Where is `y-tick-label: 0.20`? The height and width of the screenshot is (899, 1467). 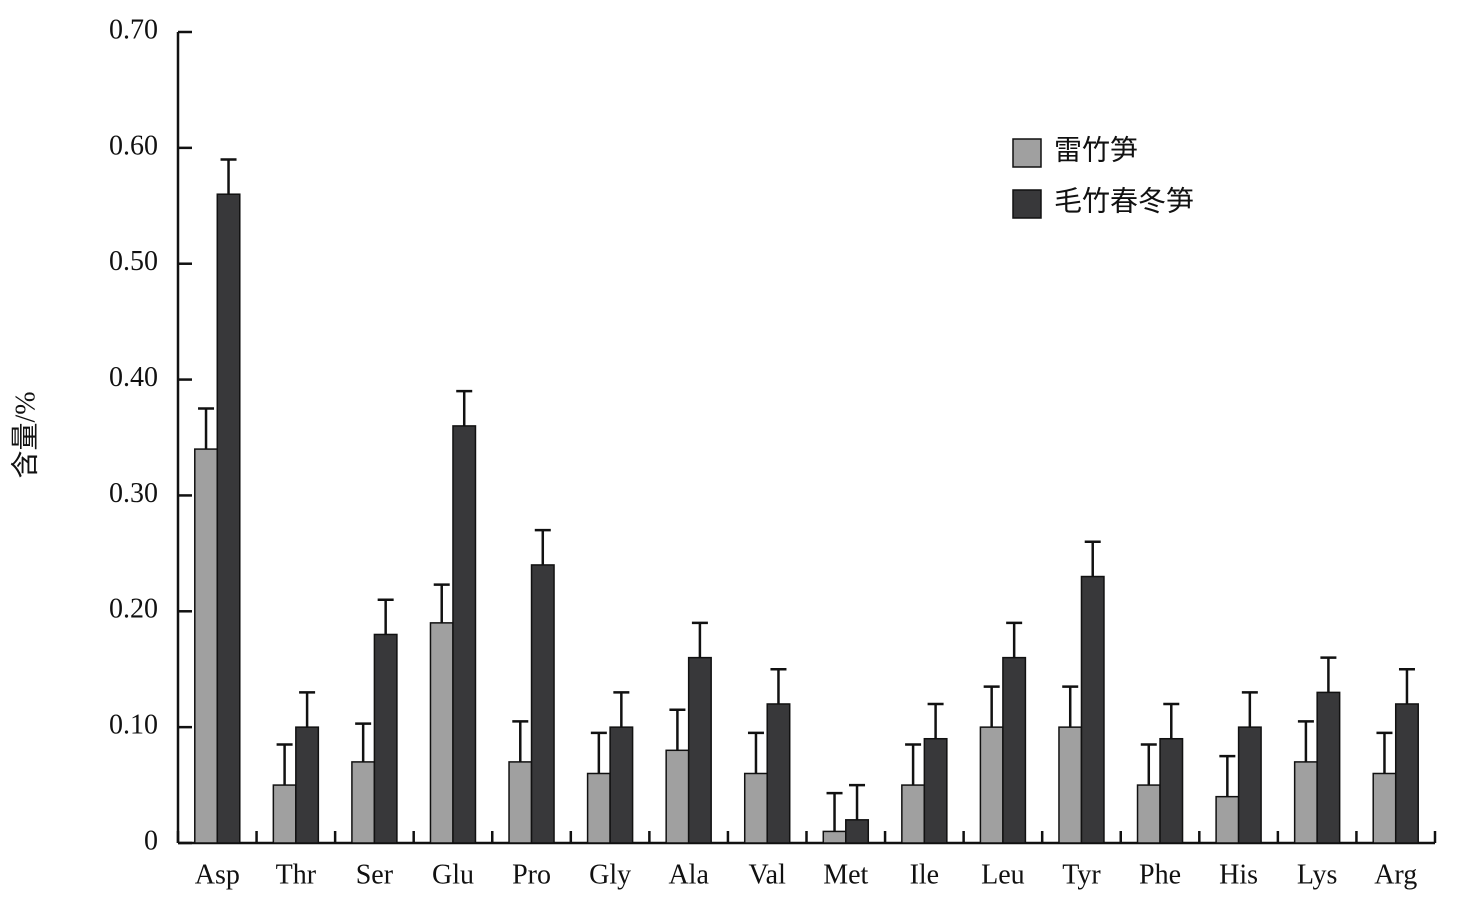 y-tick-label: 0.20 is located at coordinates (133, 609).